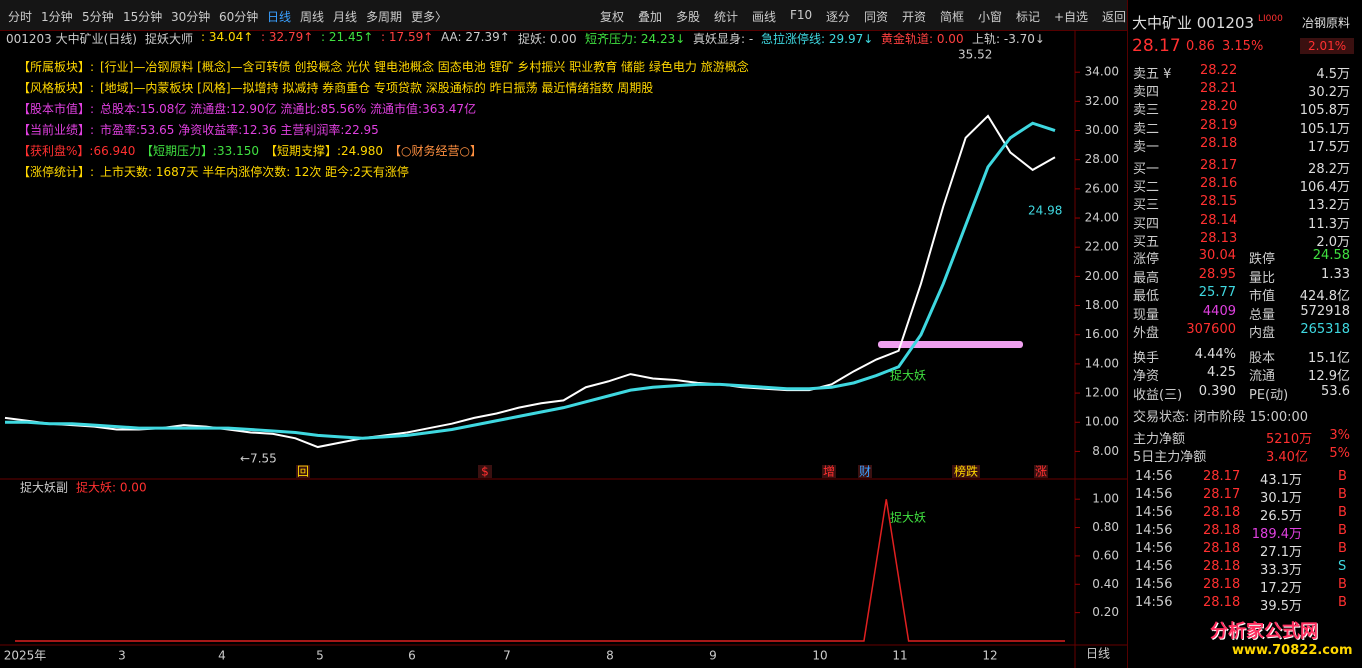 This screenshot has width=1362, height=668. I want to click on event-mark: 财, so click(865, 472).